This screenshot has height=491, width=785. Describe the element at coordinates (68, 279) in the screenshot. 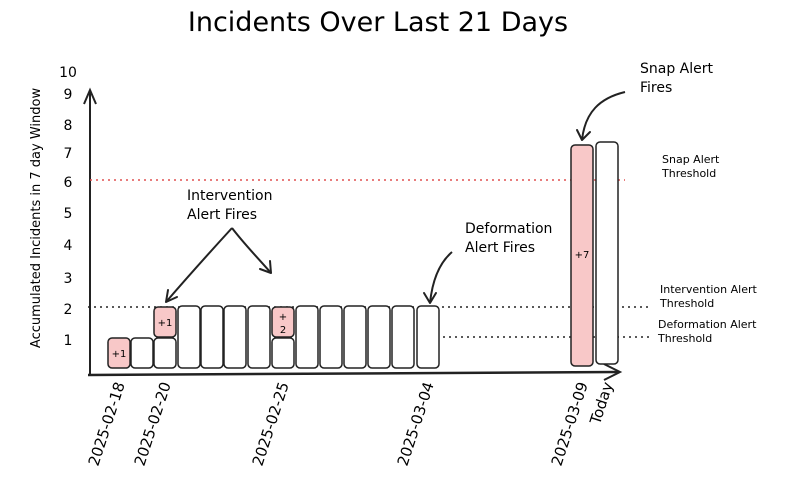

I see `y-tick-label: 3` at that location.